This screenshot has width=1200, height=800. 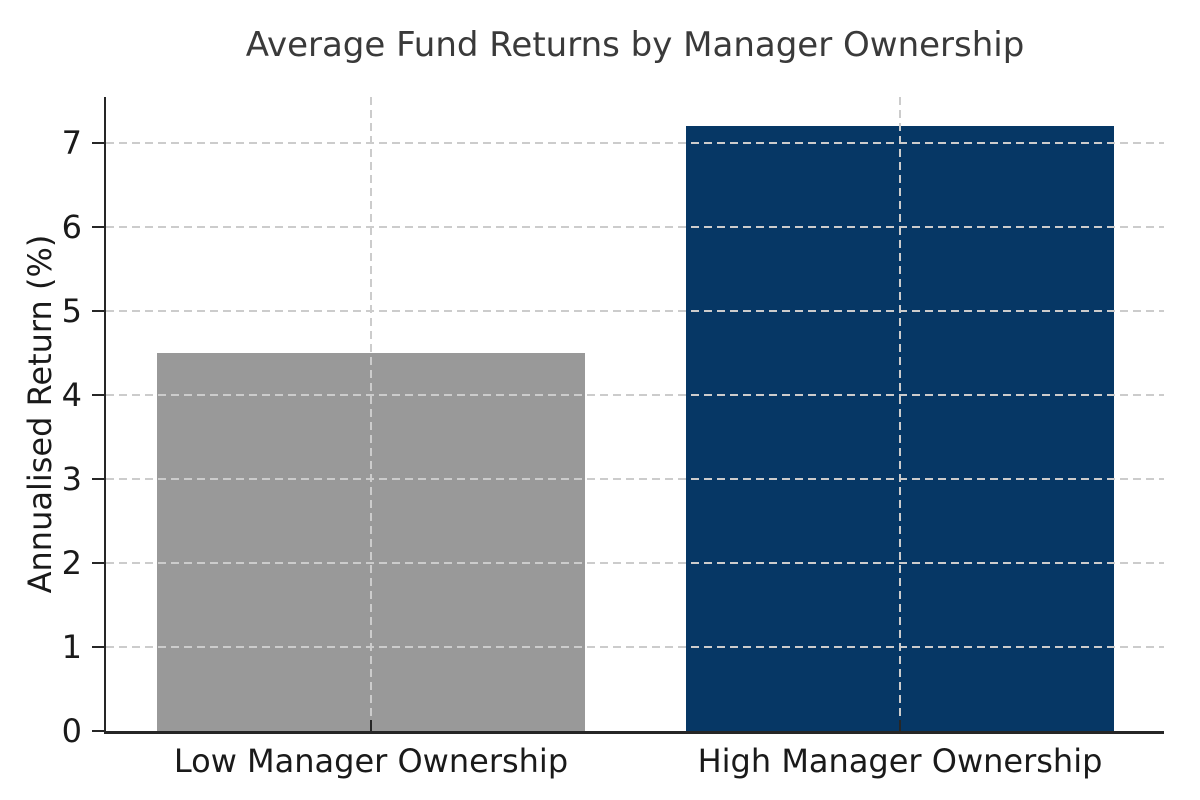 I want to click on y-tick-label-1: 1, so click(x=71, y=647).